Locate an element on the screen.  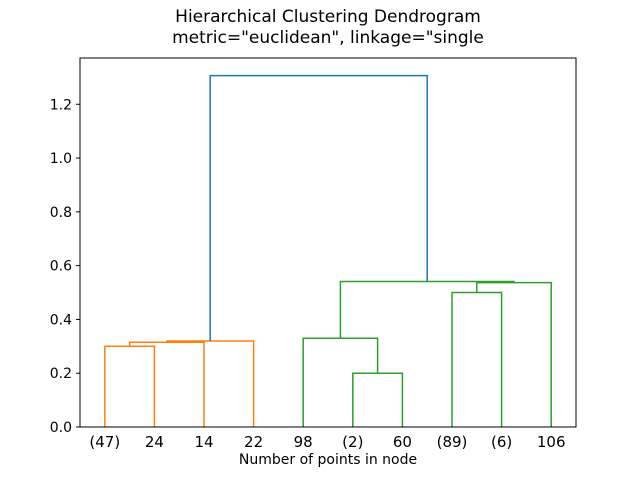
y-tick-label: 1.0 is located at coordinates (61, 159).